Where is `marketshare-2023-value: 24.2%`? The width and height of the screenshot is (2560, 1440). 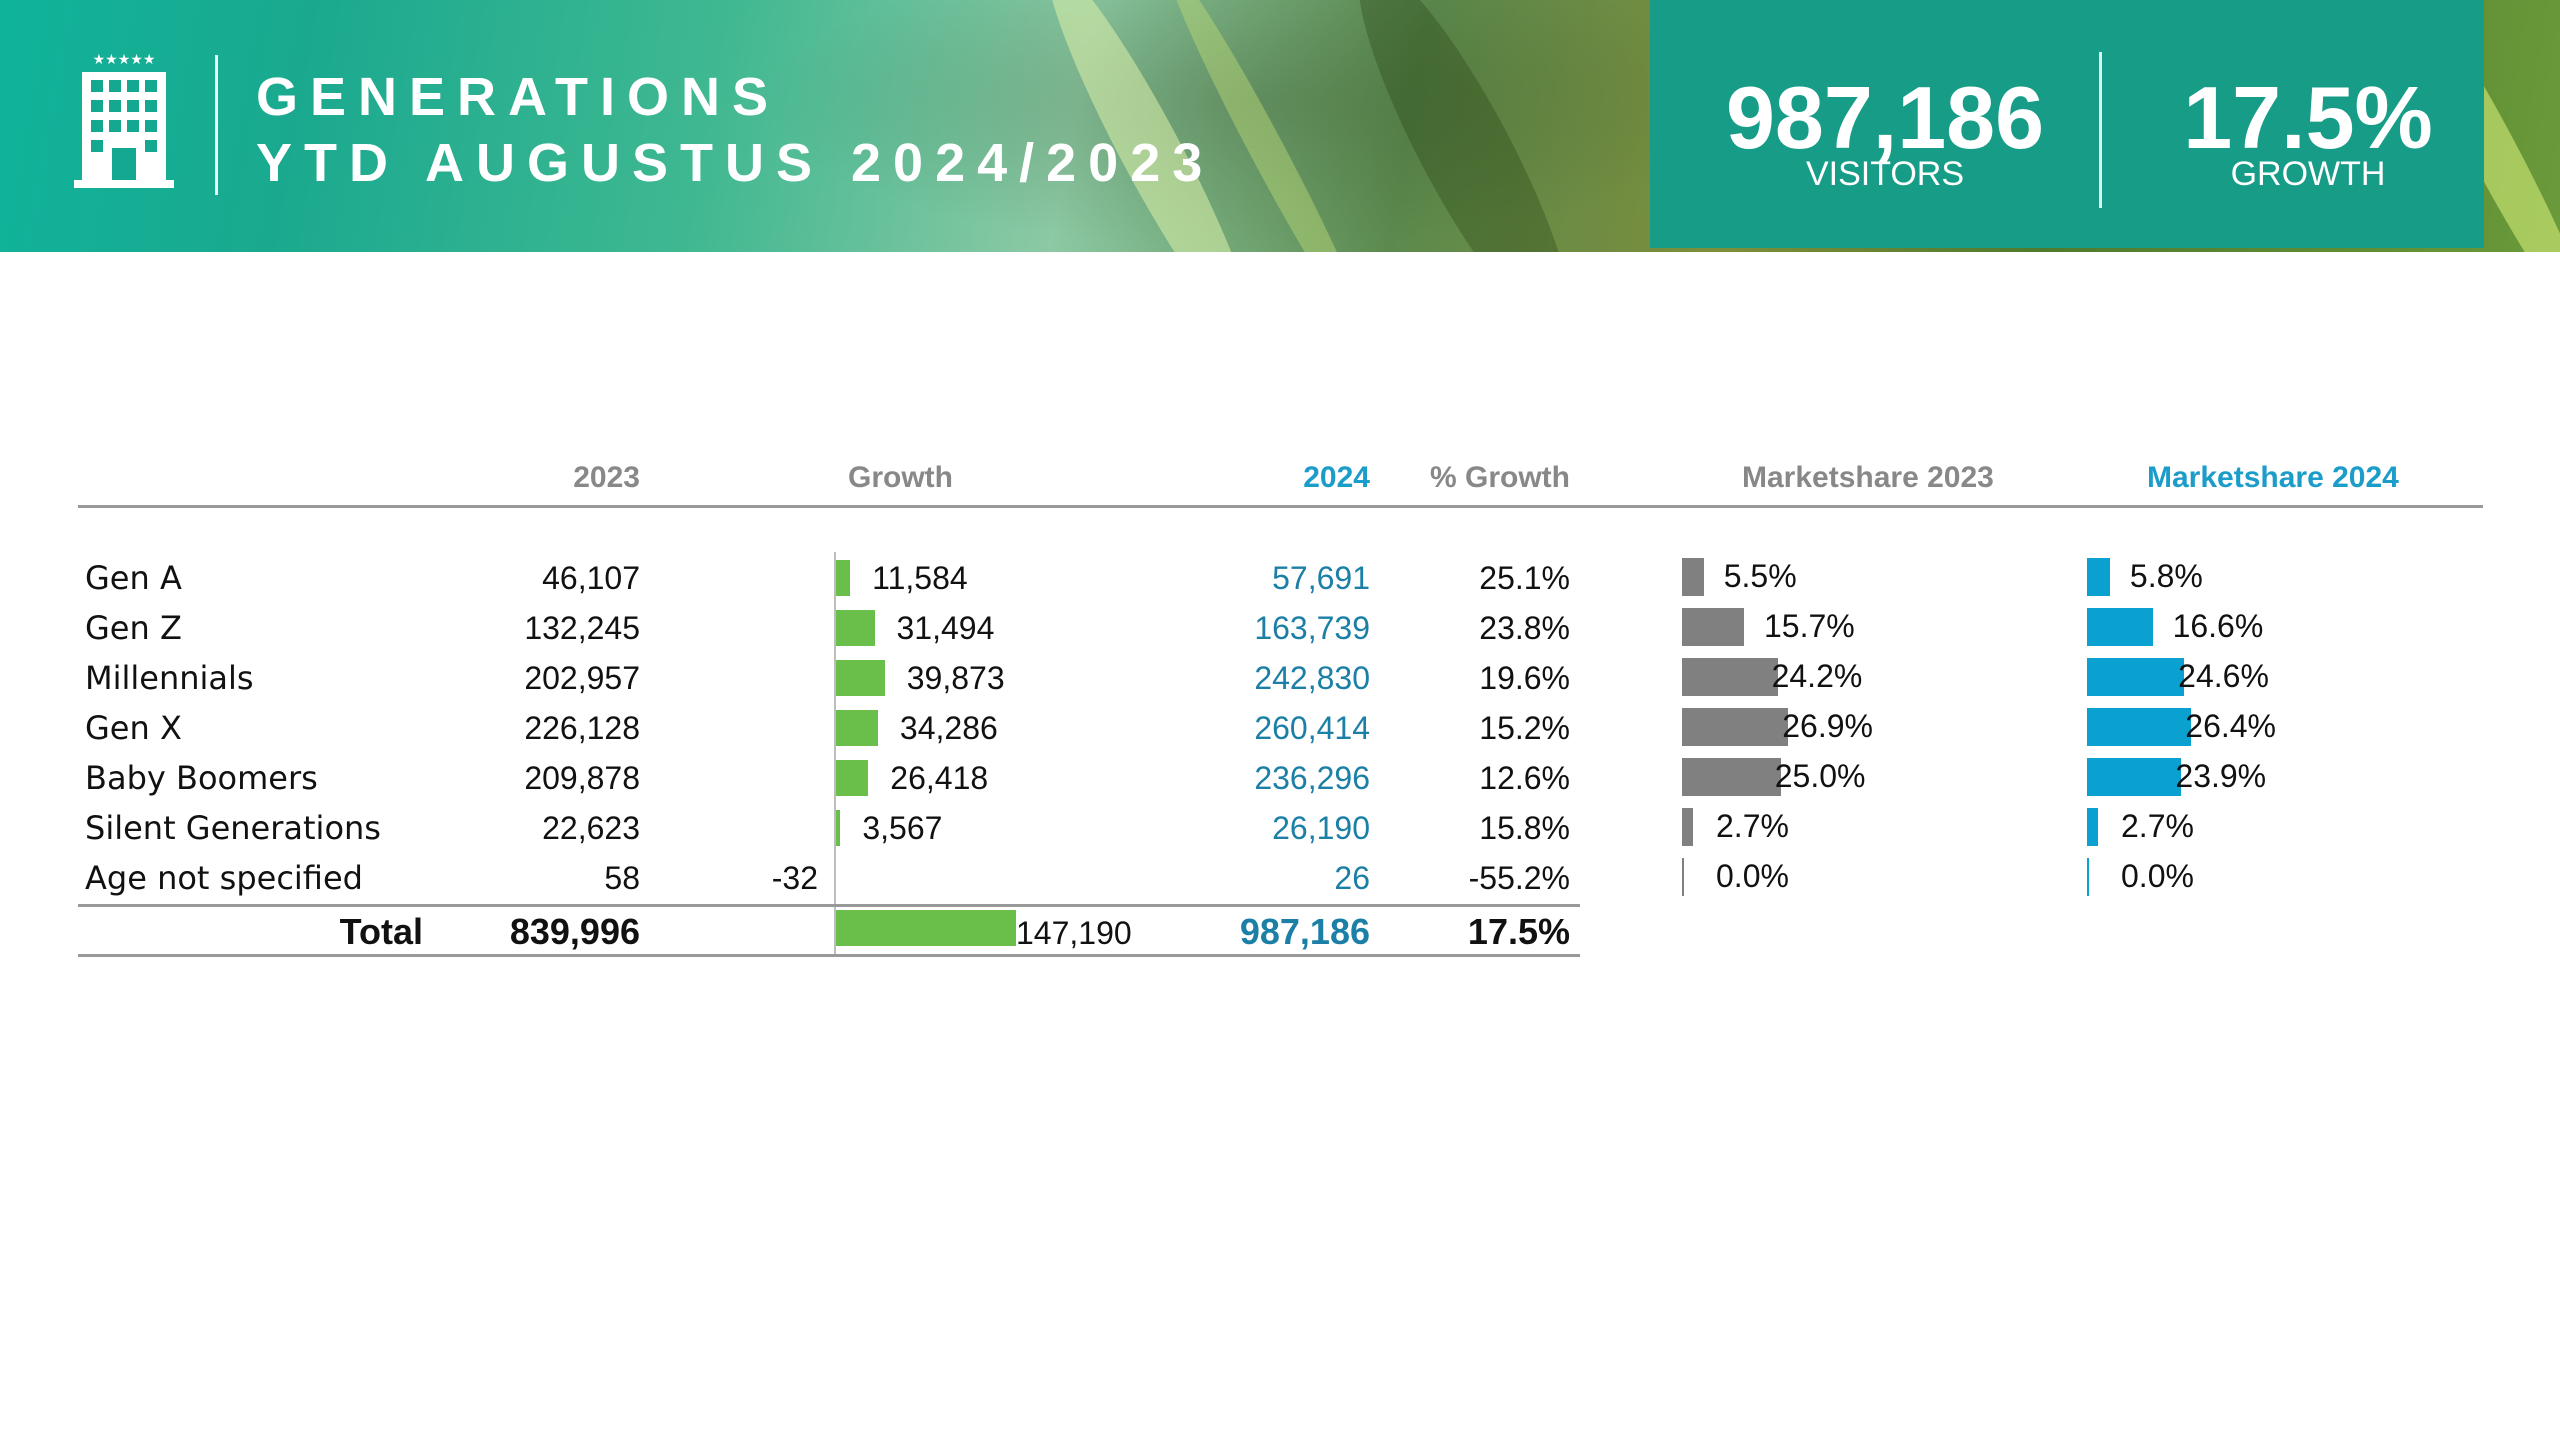 marketshare-2023-value: 24.2% is located at coordinates (1817, 676).